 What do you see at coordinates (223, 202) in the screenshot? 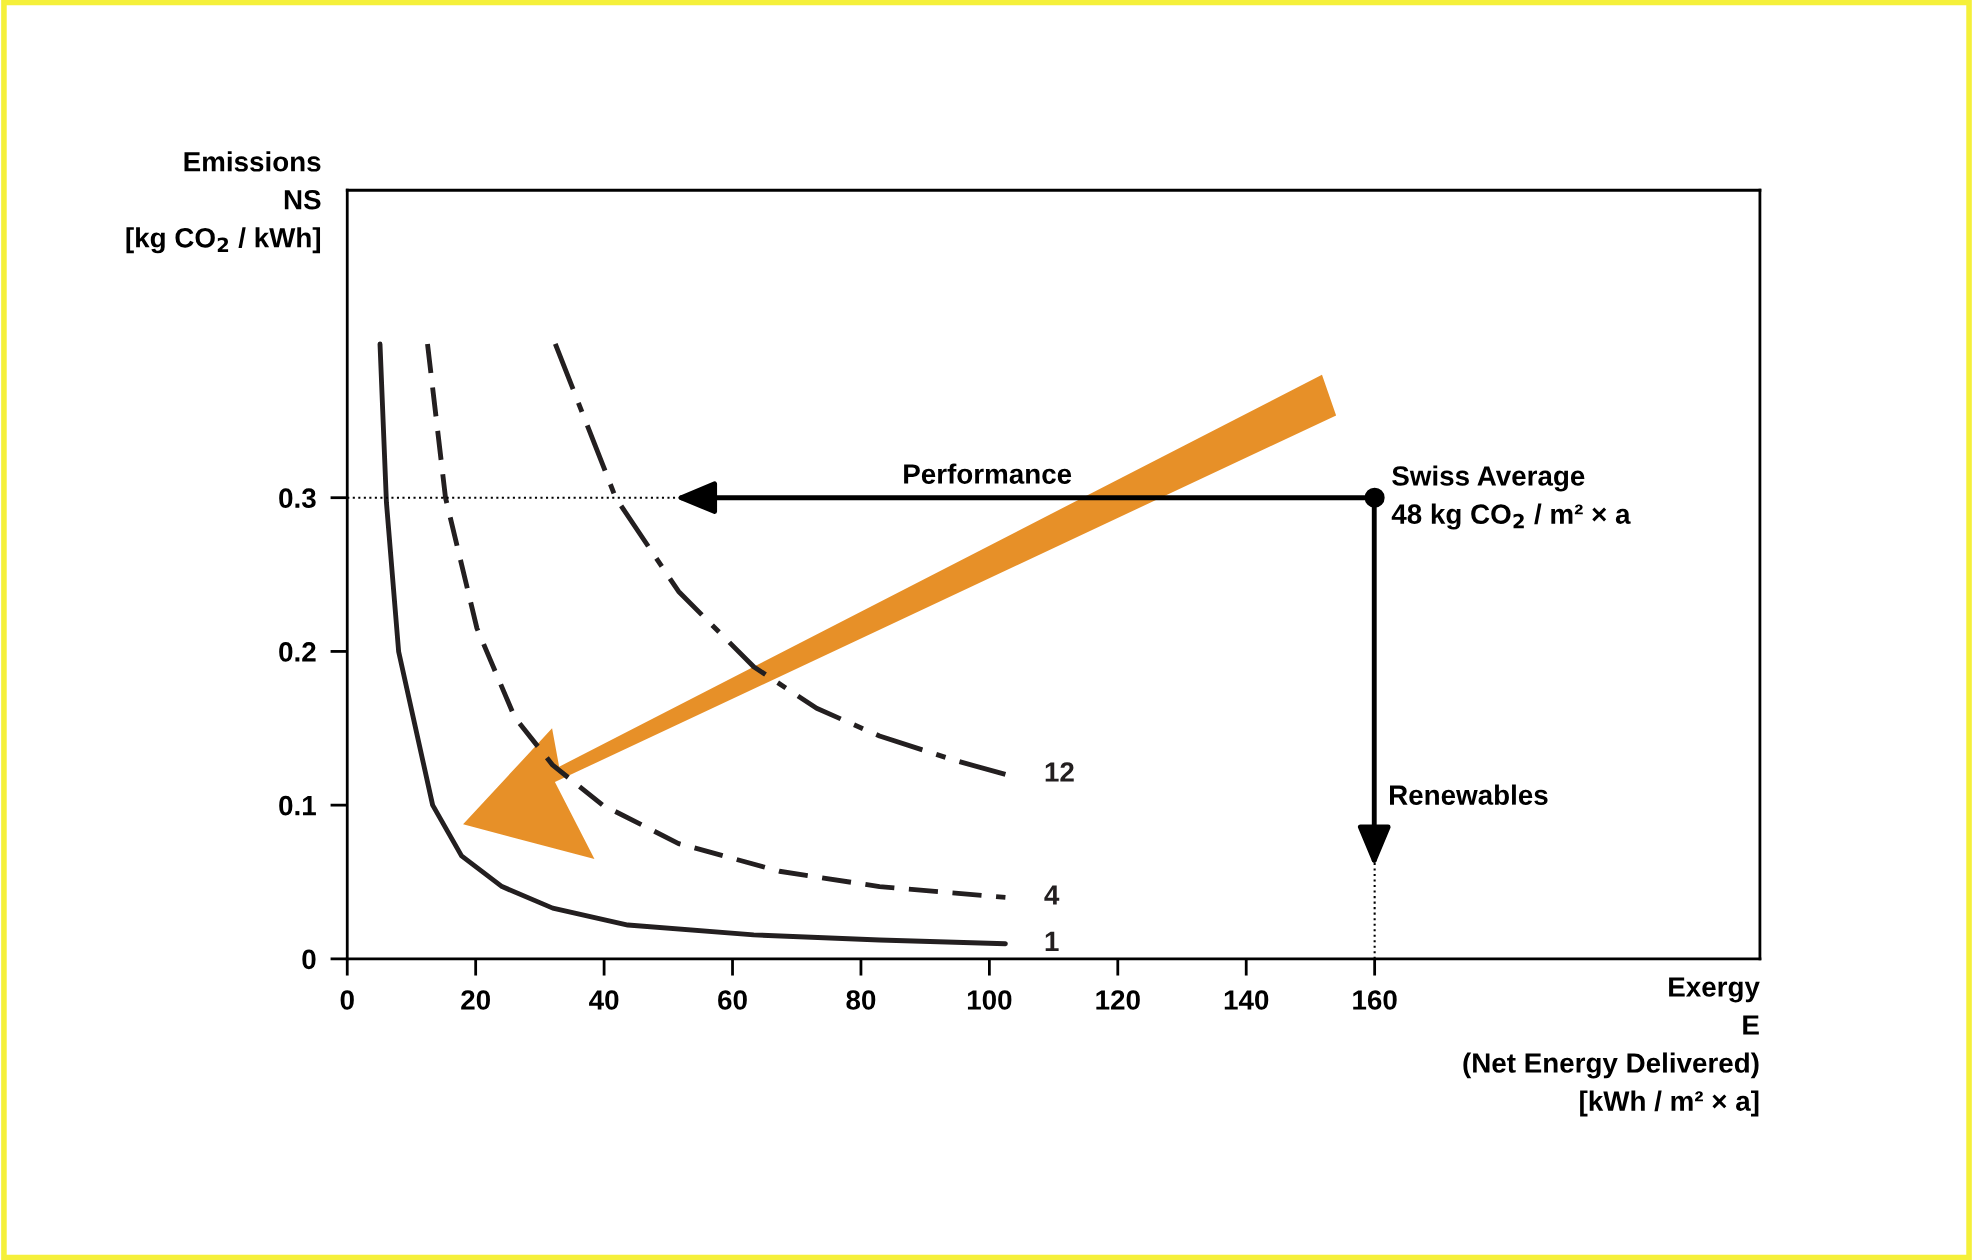
I see `text: Emissions NS [kg CO$_{2}$ / kWh]` at bounding box center [223, 202].